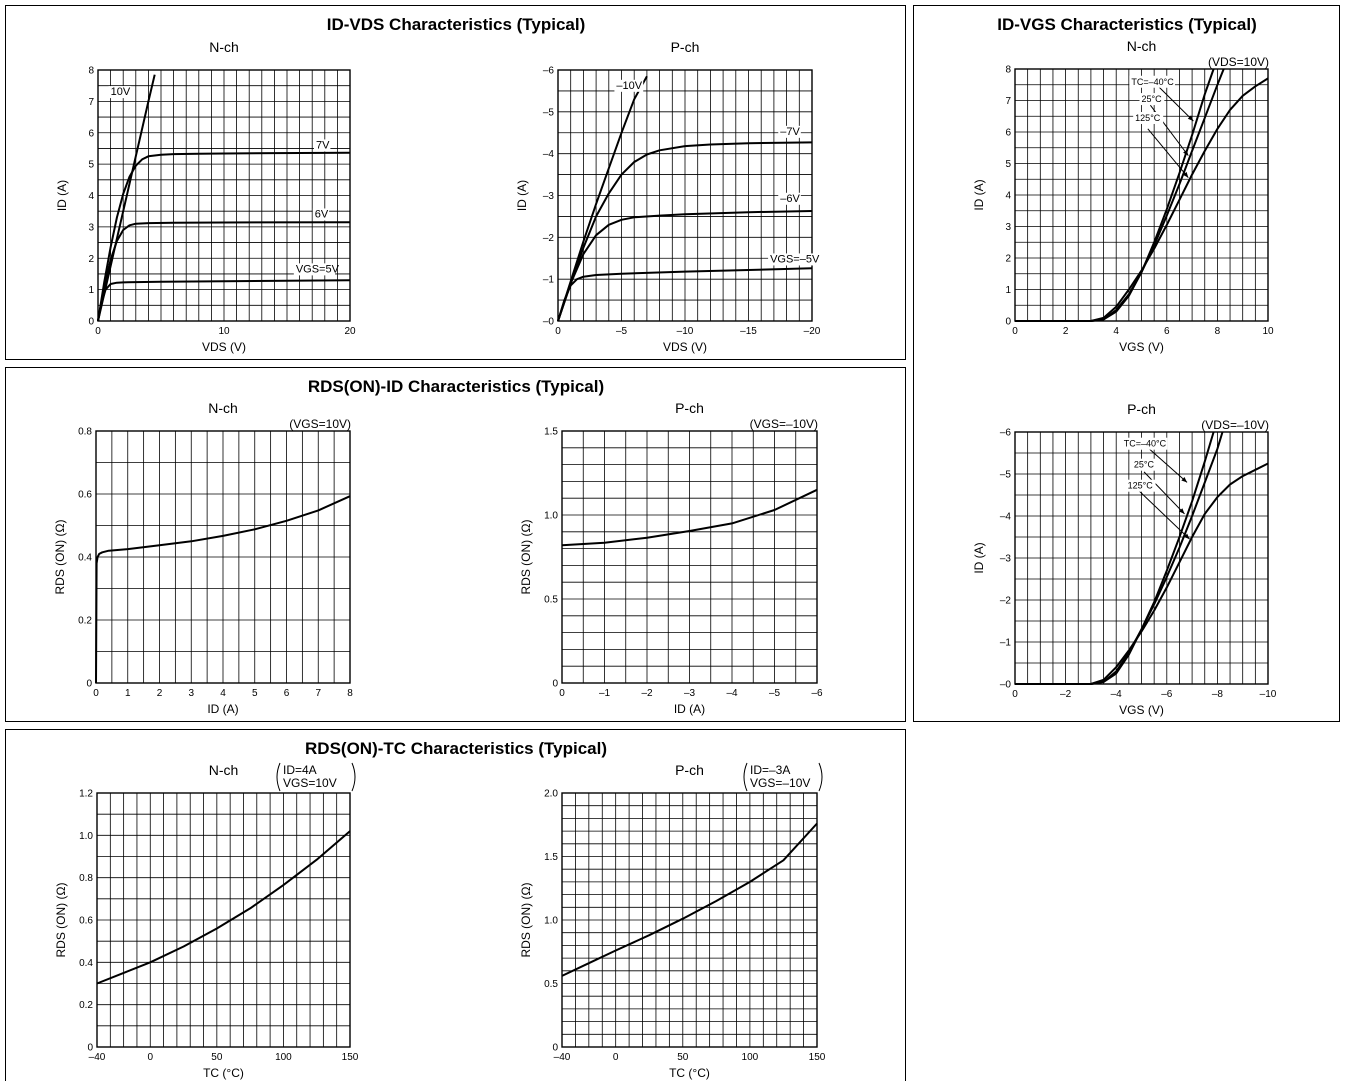 The height and width of the screenshot is (1082, 1345). Describe the element at coordinates (1144, 465) in the screenshot. I see `curve-label: 25°C` at that location.